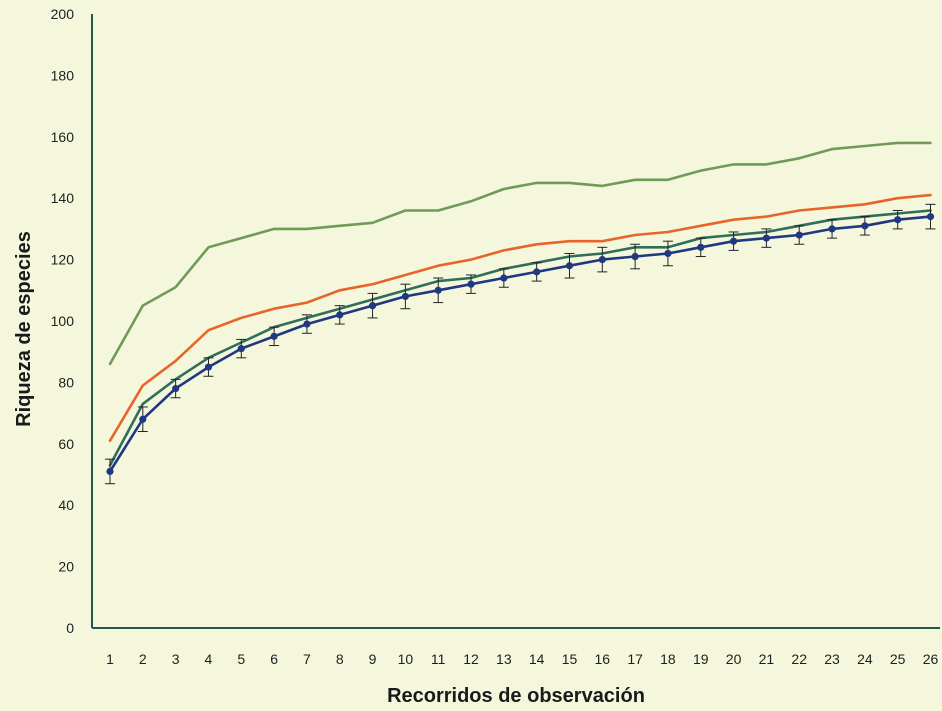  Describe the element at coordinates (66, 444) in the screenshot. I see `y-tick-label: 60` at that location.